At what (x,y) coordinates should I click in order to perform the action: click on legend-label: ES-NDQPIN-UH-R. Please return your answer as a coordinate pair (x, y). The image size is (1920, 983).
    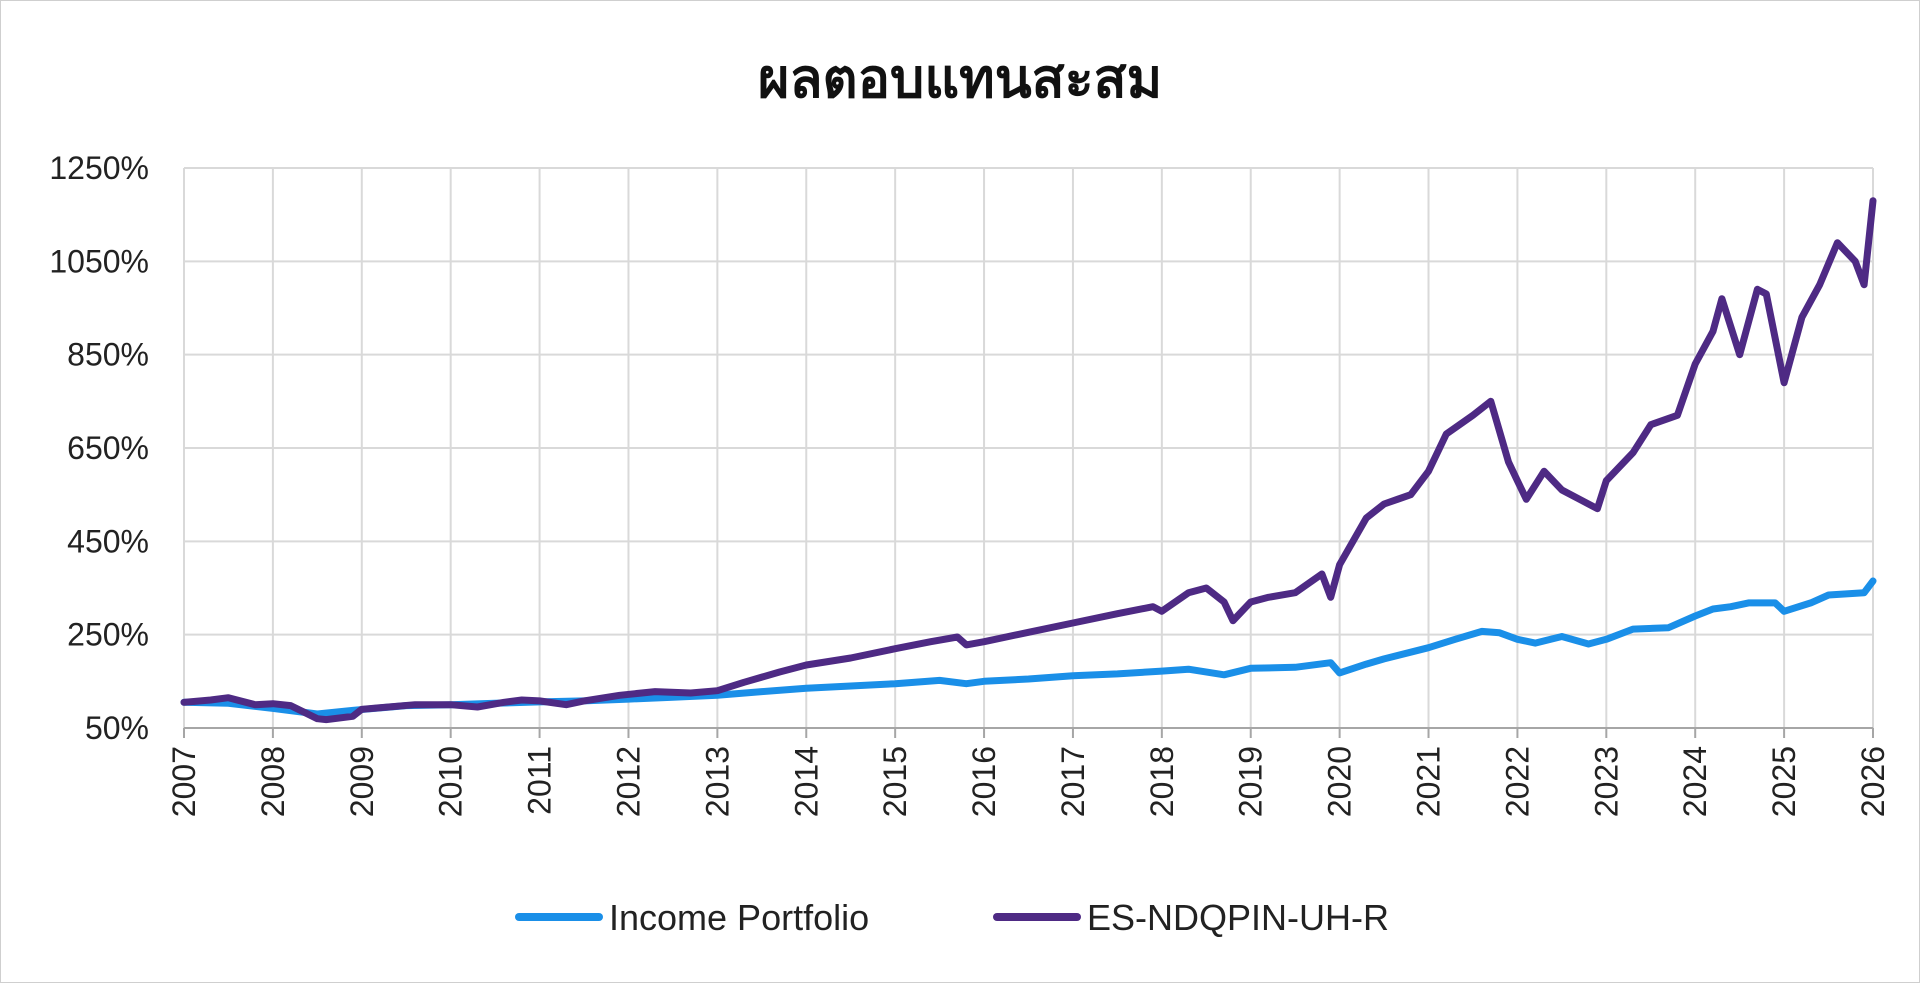
    Looking at the image, I should click on (1238, 917).